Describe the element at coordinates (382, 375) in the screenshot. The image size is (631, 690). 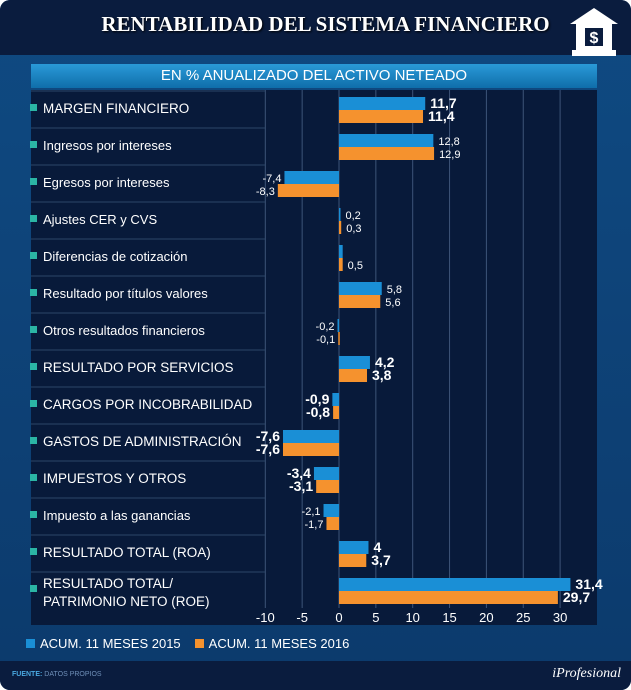
I see `data-label: 3,8` at that location.